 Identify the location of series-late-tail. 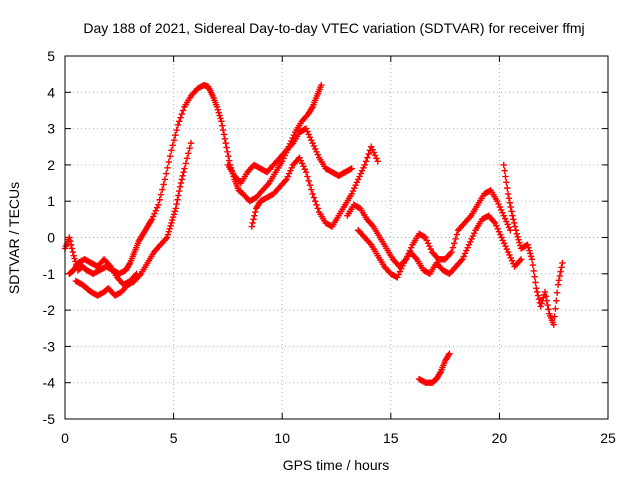
(533, 244).